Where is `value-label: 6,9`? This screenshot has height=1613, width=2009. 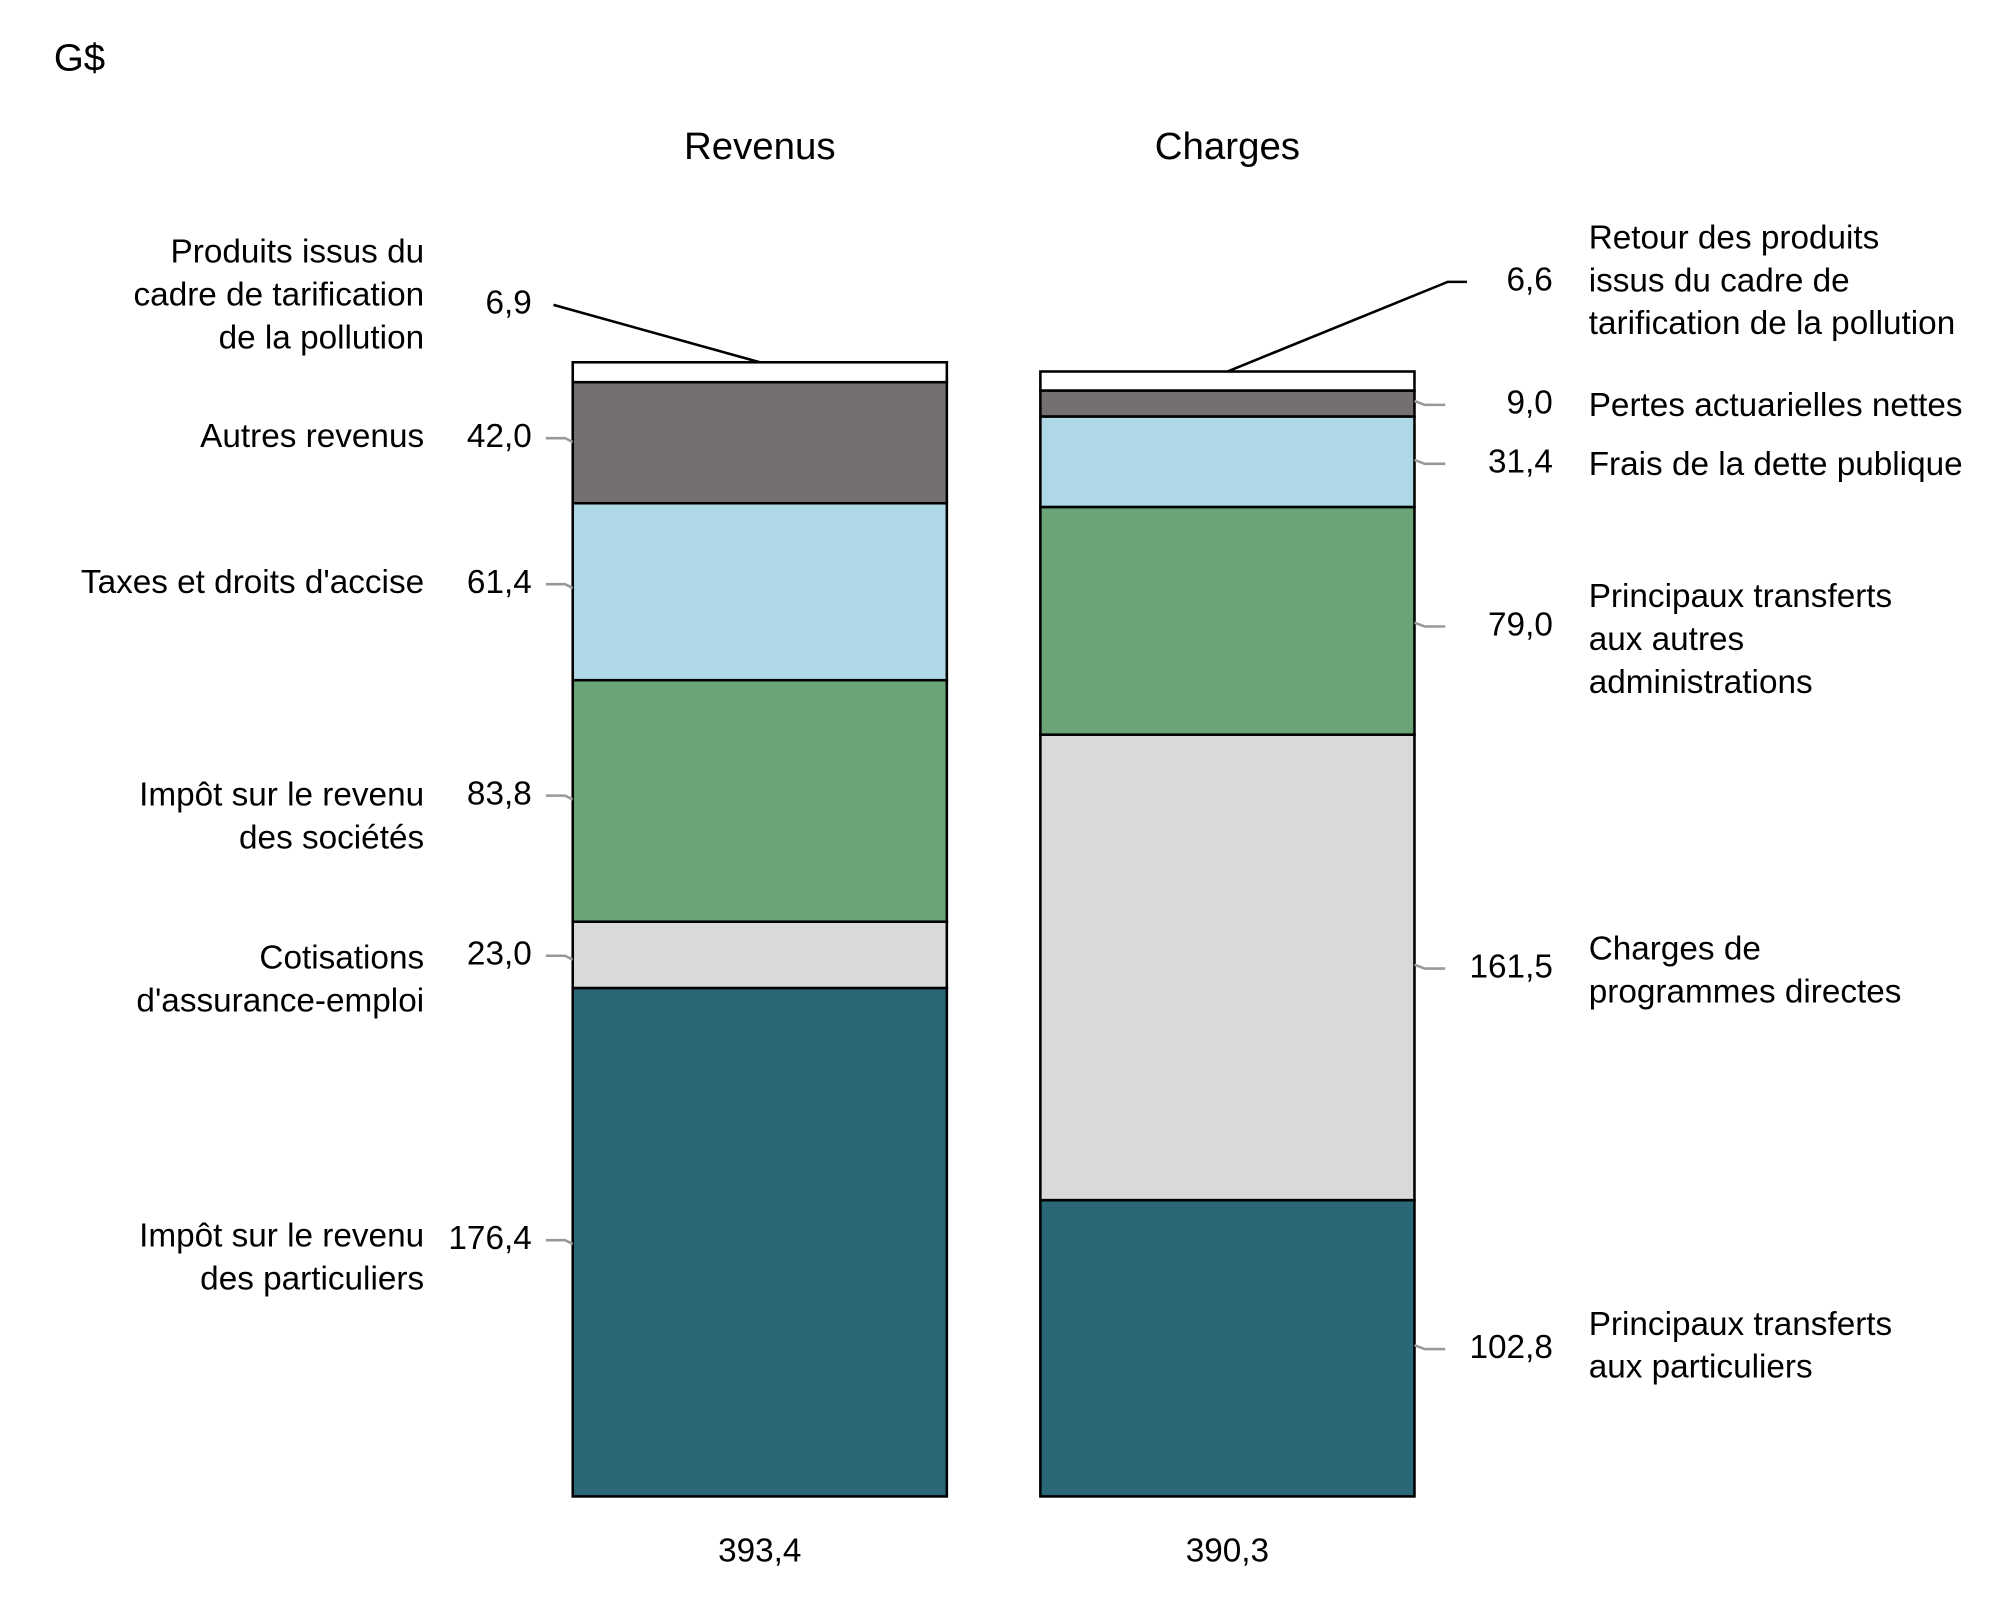 value-label: 6,9 is located at coordinates (508, 303).